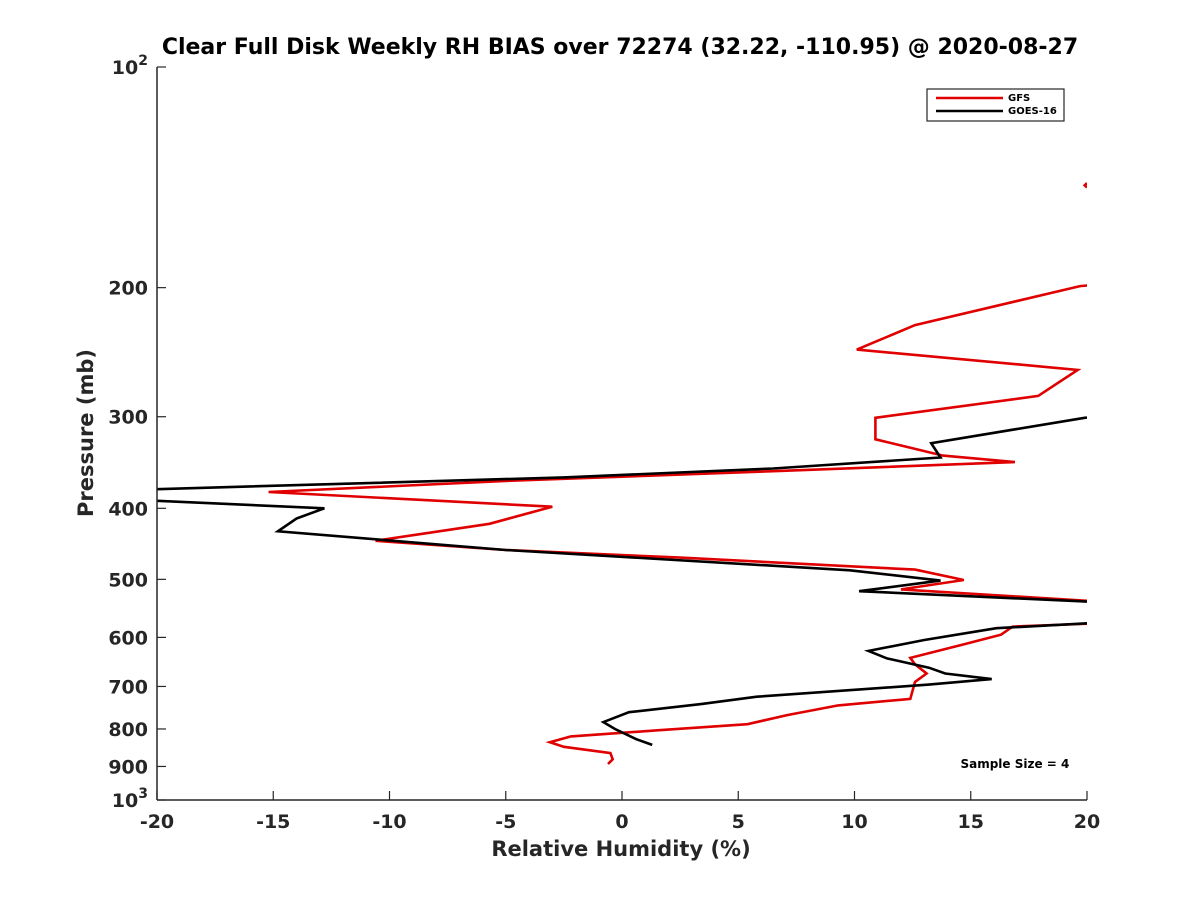  What do you see at coordinates (738, 822) in the screenshot?
I see `x-tick-label: 5` at bounding box center [738, 822].